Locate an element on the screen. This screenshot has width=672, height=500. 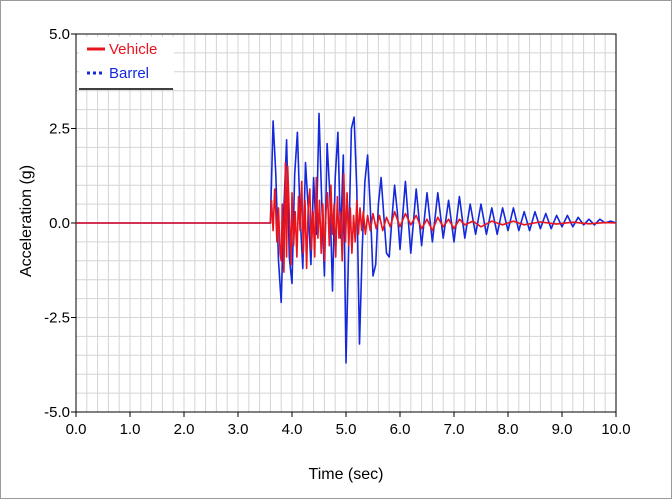
x-tick-label: 9.0 is located at coordinates (562, 429).